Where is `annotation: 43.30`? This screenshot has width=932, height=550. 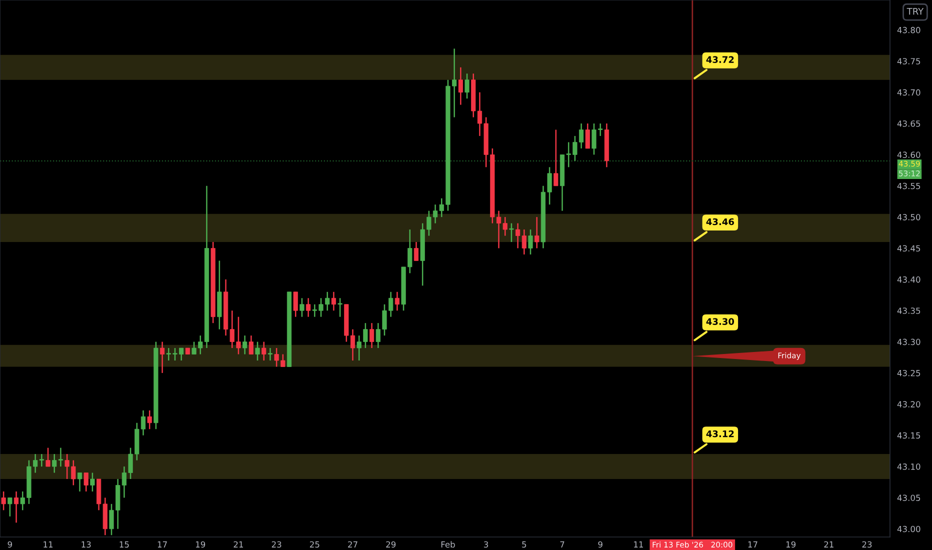
annotation: 43.30 is located at coordinates (720, 321).